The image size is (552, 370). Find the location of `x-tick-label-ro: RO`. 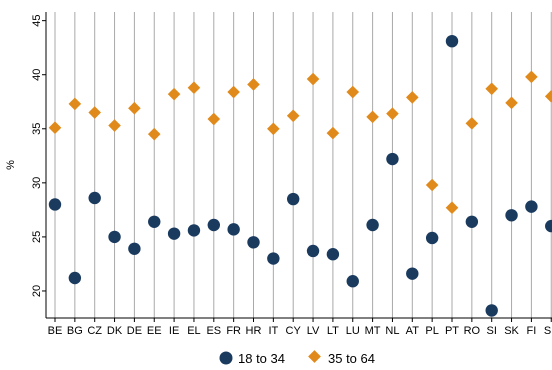

x-tick-label-ro: RO is located at coordinates (472, 331).